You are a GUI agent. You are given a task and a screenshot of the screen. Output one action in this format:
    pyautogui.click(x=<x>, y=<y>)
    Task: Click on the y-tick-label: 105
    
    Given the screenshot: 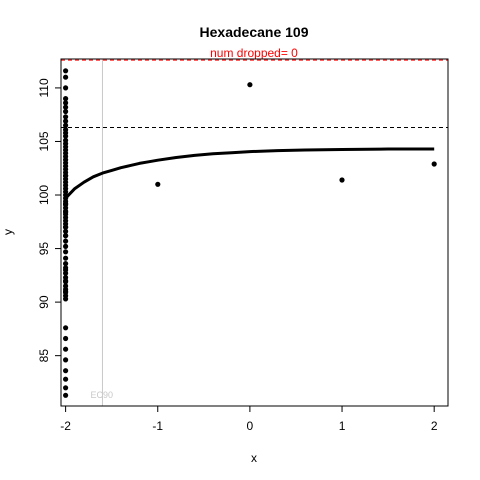 What is the action you would take?
    pyautogui.click(x=44, y=141)
    